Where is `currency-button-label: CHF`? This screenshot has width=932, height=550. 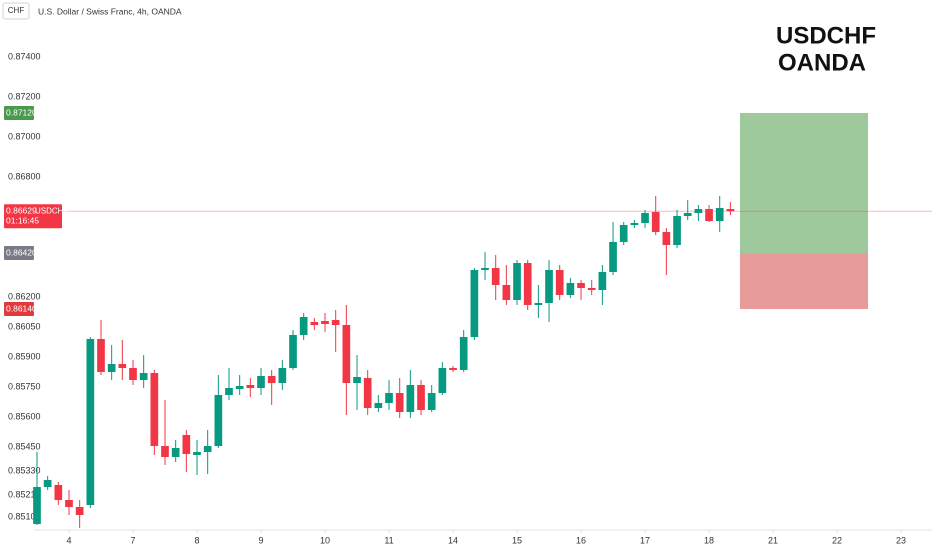 currency-button-label: CHF is located at coordinates (16, 10).